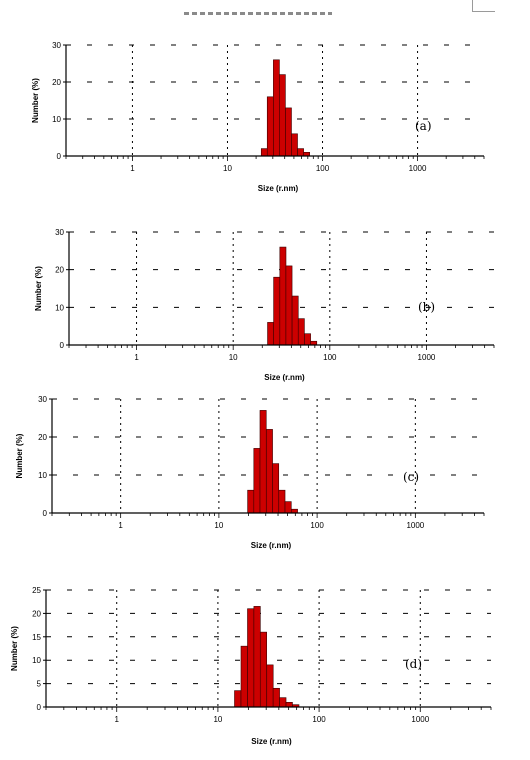  I want to click on panel-label: (c), so click(411, 477).